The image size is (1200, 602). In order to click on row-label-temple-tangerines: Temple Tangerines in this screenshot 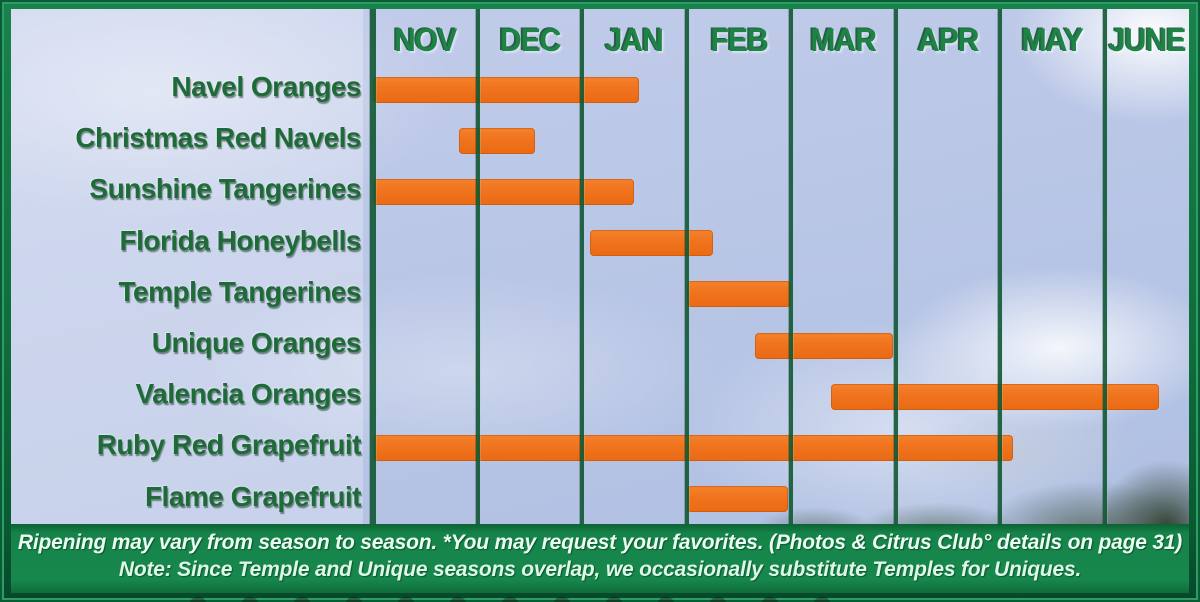, I will do `click(239, 291)`.